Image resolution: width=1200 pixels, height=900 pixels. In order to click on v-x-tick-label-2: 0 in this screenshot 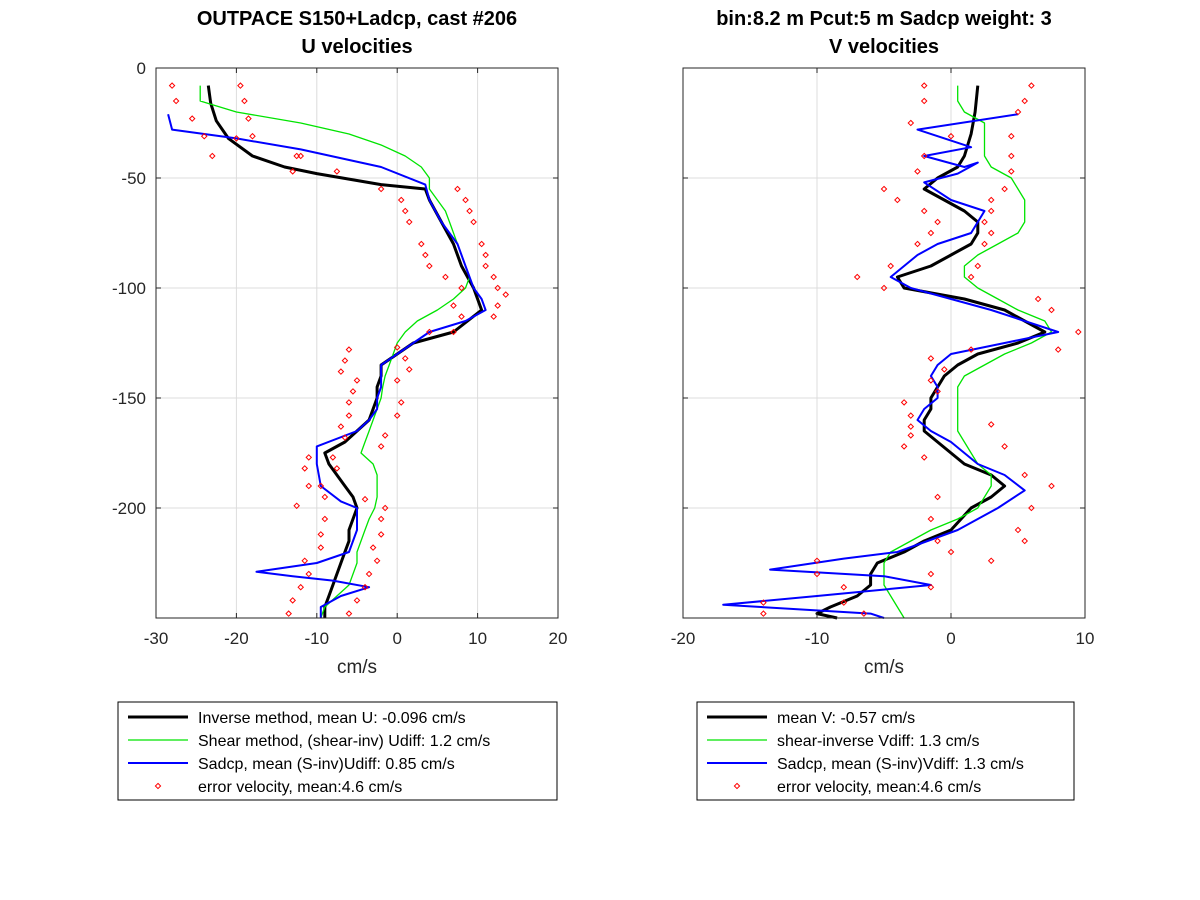, I will do `click(950, 638)`.